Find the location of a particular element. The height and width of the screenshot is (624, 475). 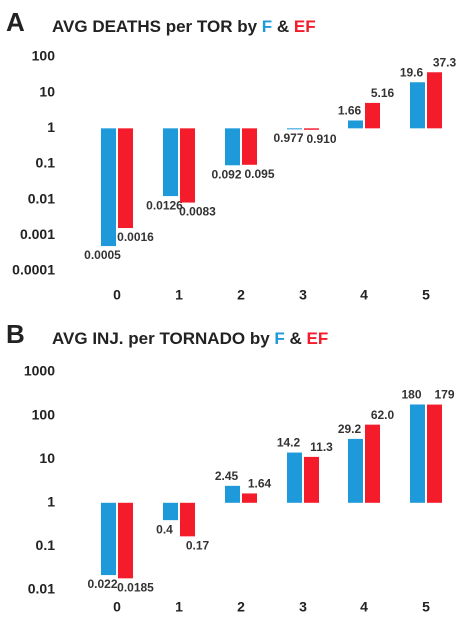

value-label: 0.4 is located at coordinates (164, 529).